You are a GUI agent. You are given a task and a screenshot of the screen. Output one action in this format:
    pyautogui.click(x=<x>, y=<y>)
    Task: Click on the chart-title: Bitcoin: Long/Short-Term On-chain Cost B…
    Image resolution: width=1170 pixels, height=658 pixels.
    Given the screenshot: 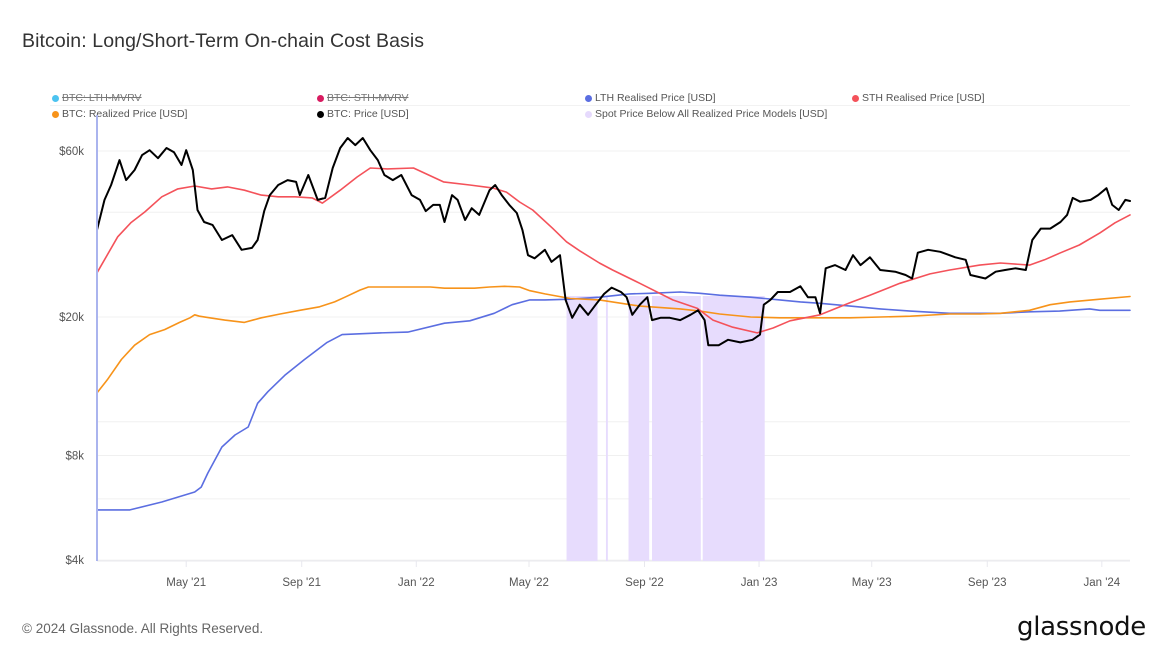 What is the action you would take?
    pyautogui.click(x=223, y=41)
    